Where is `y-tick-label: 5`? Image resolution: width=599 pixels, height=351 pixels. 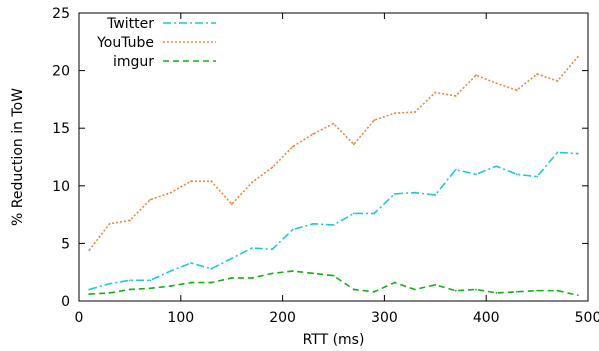 y-tick-label: 5 is located at coordinates (65, 244).